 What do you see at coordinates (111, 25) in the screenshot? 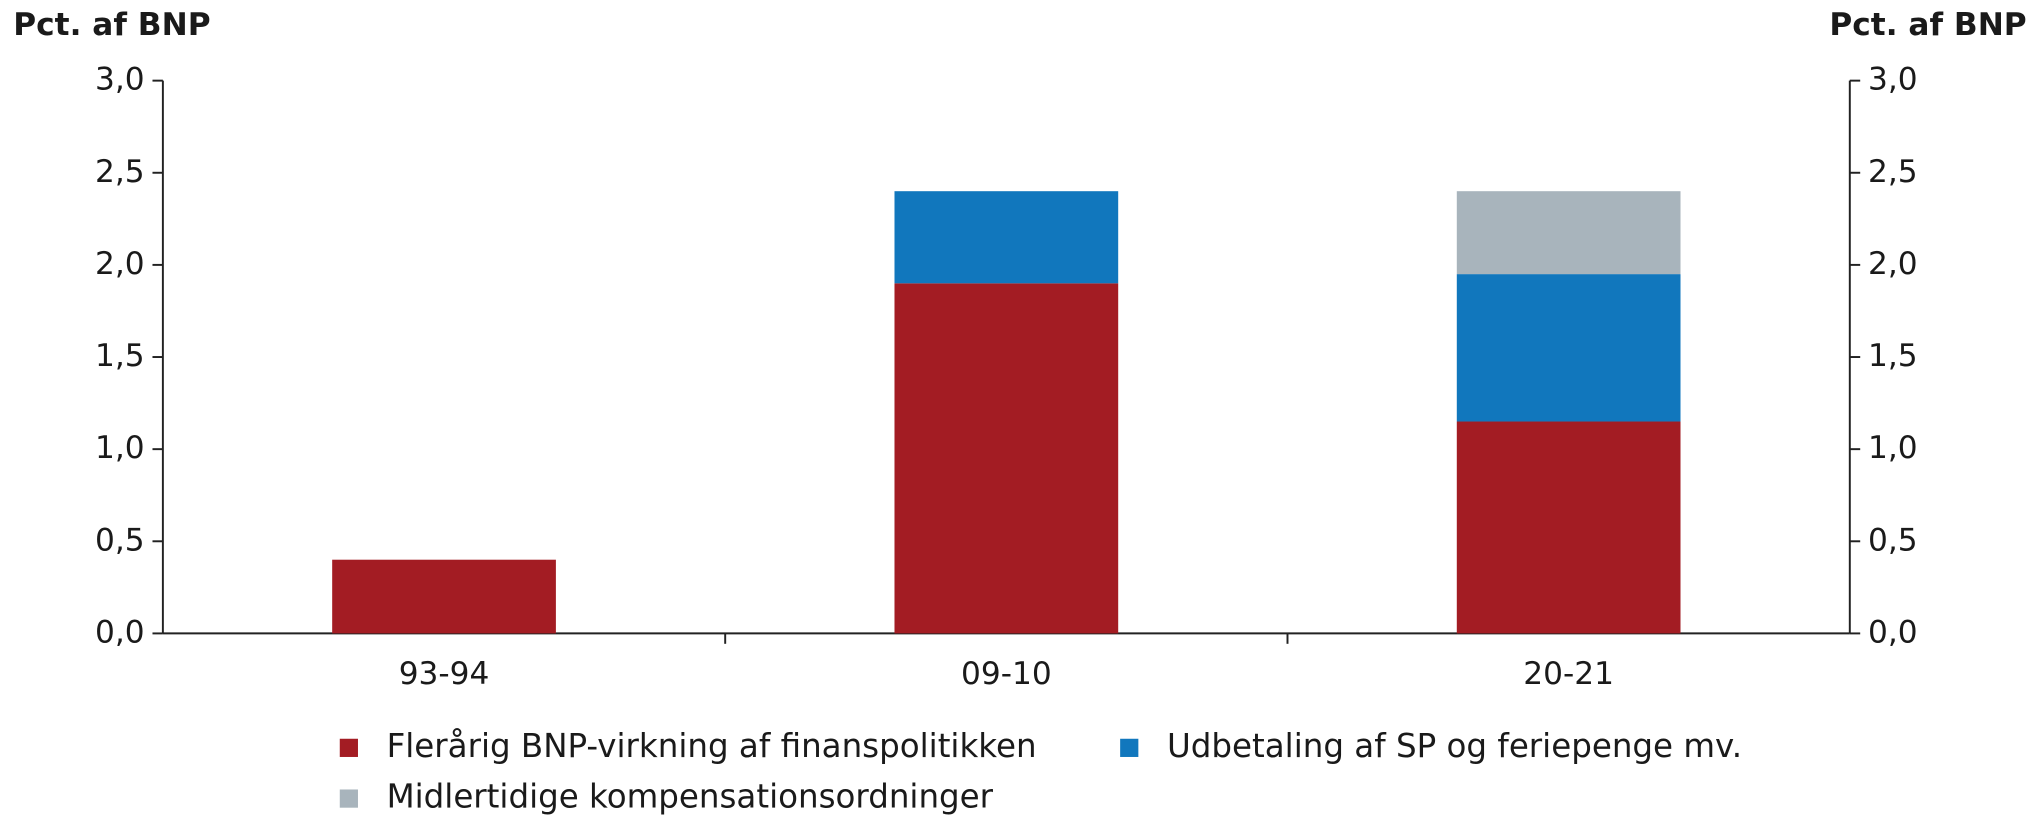
I see `y-axis-title: Pct. af BNP` at bounding box center [111, 25].